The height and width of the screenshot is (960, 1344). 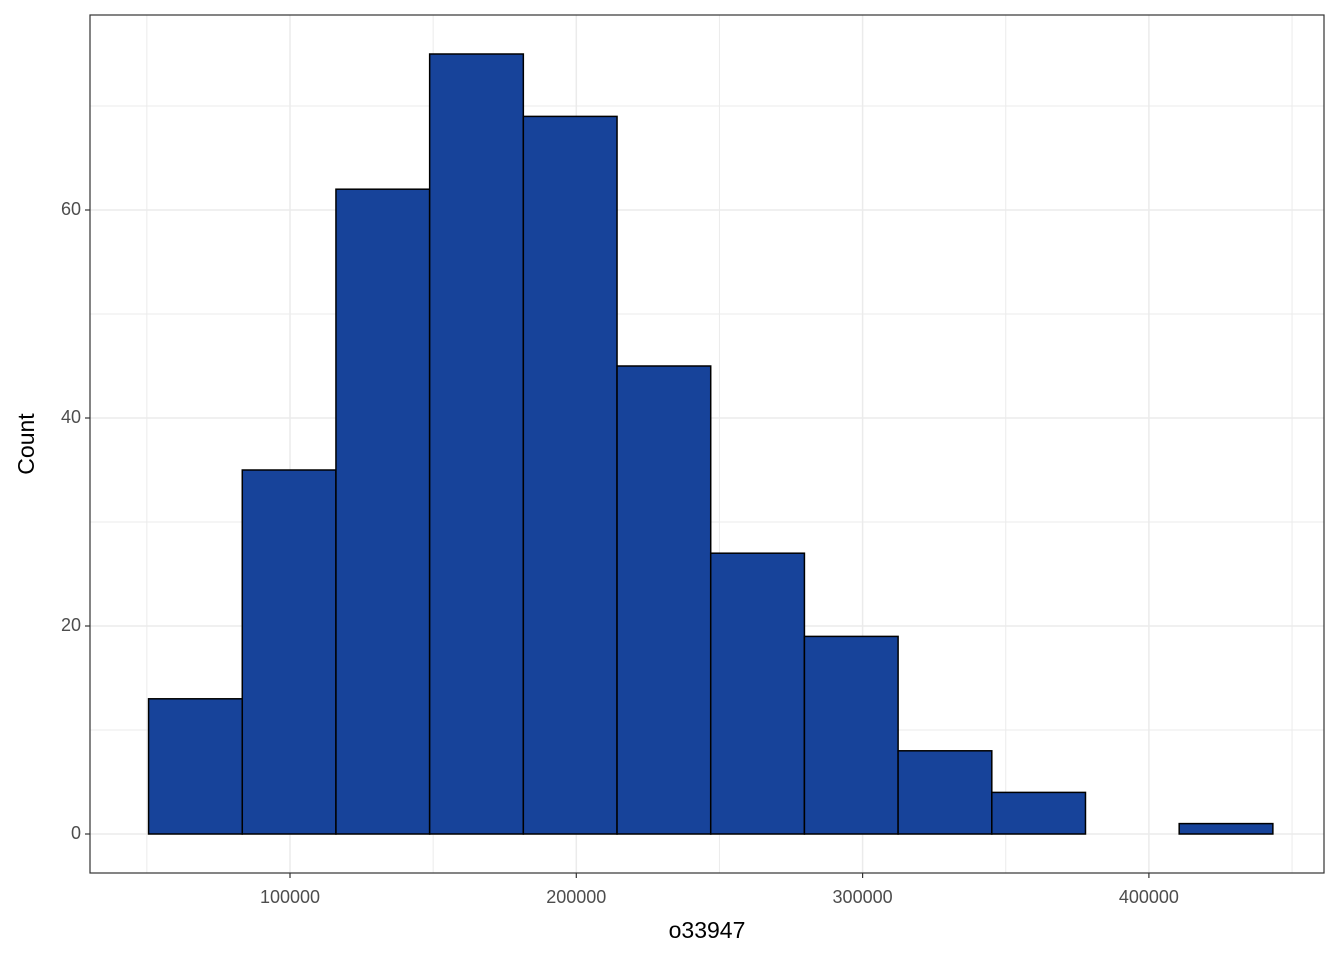 I want to click on x-tick-label: 400000, so click(x=1149, y=897).